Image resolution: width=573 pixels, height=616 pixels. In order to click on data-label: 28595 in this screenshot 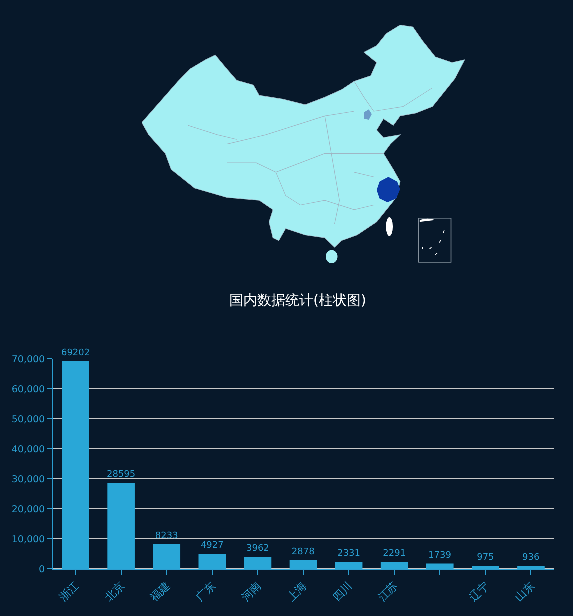, I will do `click(121, 475)`.